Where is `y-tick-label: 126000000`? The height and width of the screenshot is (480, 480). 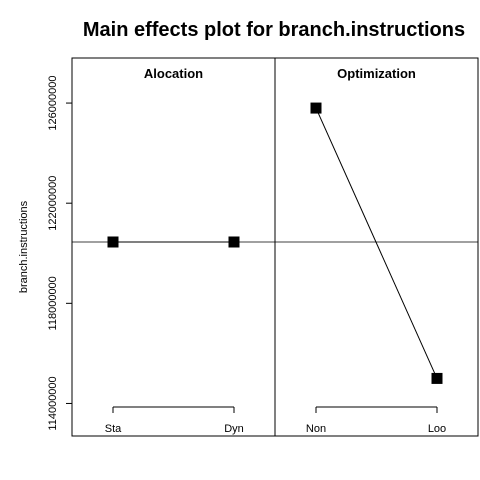
y-tick-label: 126000000 is located at coordinates (53, 103).